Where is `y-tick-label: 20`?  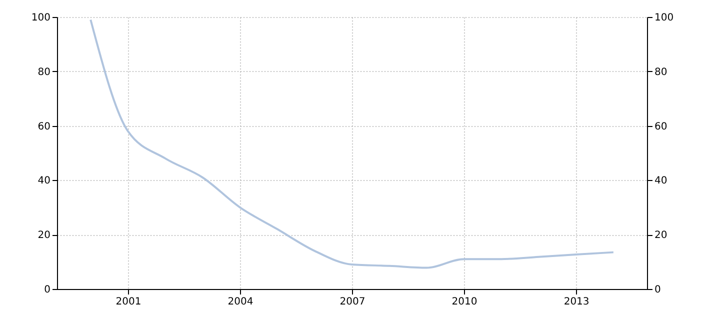
y-tick-label: 20 is located at coordinates (44, 236).